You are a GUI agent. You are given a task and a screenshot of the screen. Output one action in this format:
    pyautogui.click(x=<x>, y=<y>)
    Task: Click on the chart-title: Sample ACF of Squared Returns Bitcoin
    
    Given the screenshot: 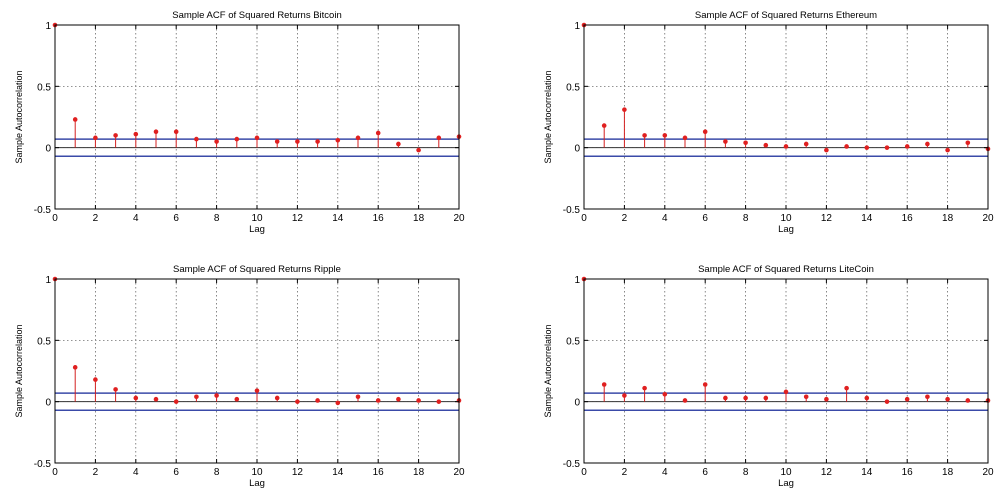 What is the action you would take?
    pyautogui.click(x=257, y=15)
    